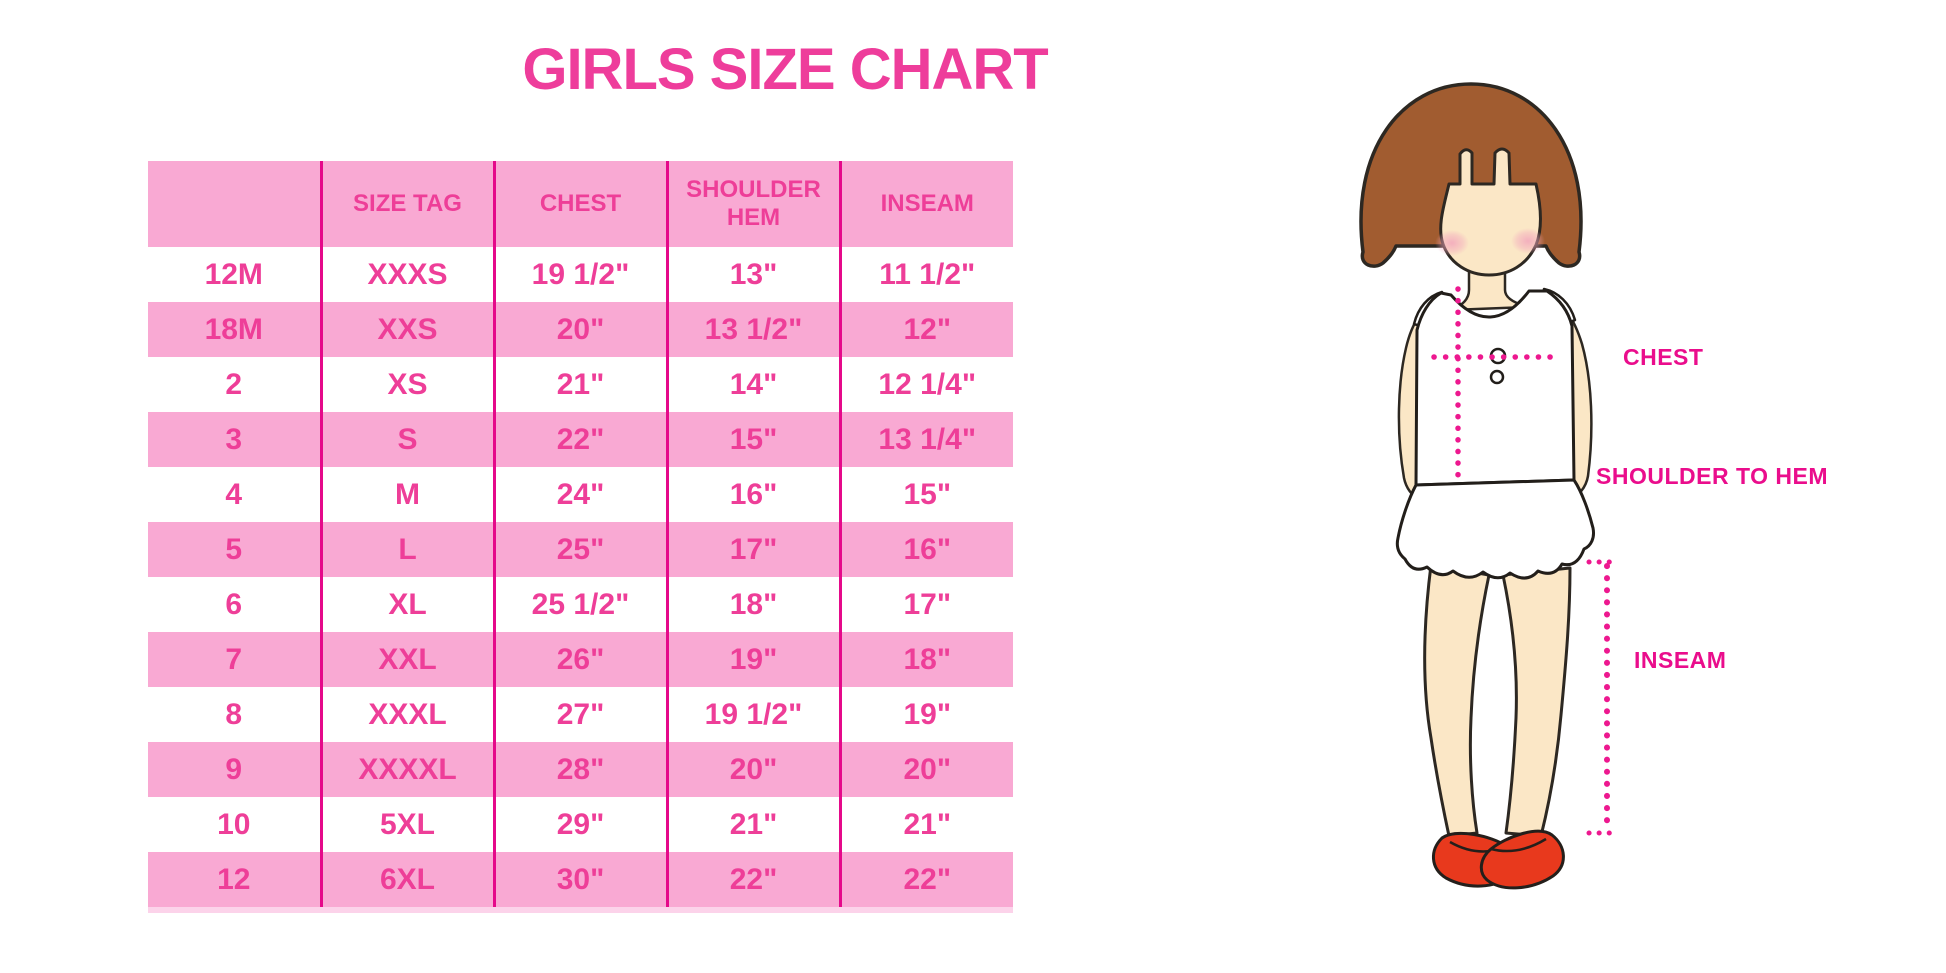 The height and width of the screenshot is (973, 1946). I want to click on table-cell: 4, so click(234, 494).